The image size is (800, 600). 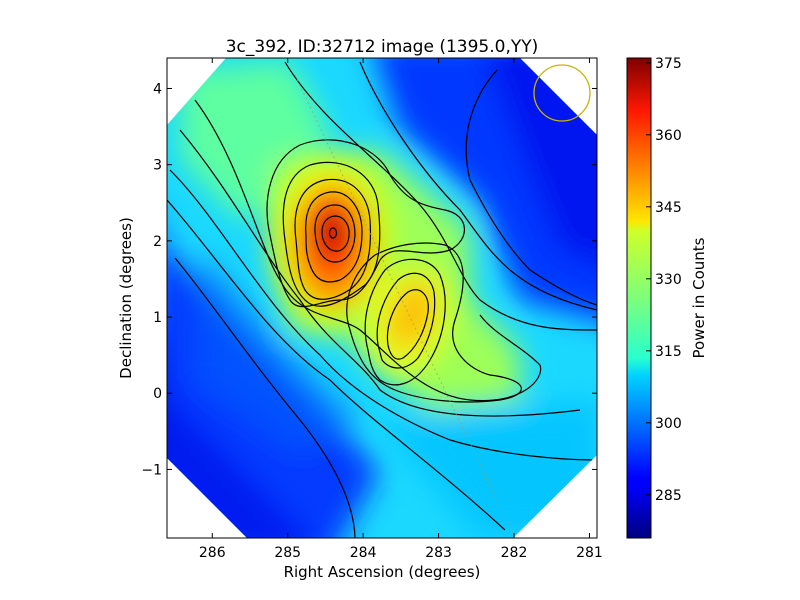 I want to click on colorbar-tick-label: 300, so click(x=668, y=424).